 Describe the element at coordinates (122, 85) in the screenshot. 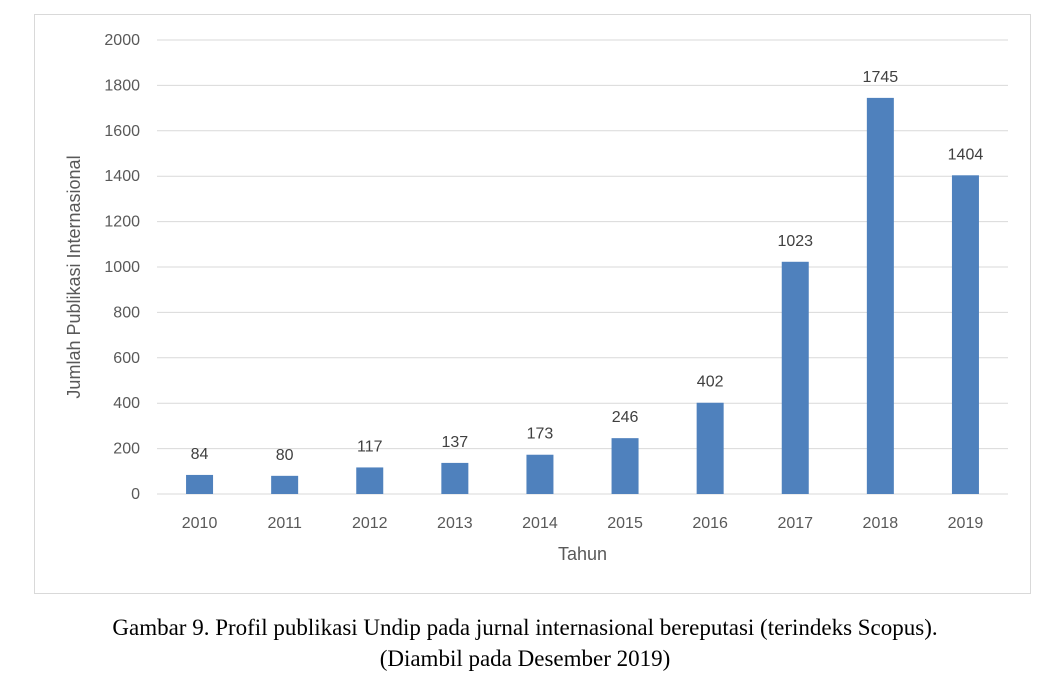

I see `y-tick-label: 1800` at that location.